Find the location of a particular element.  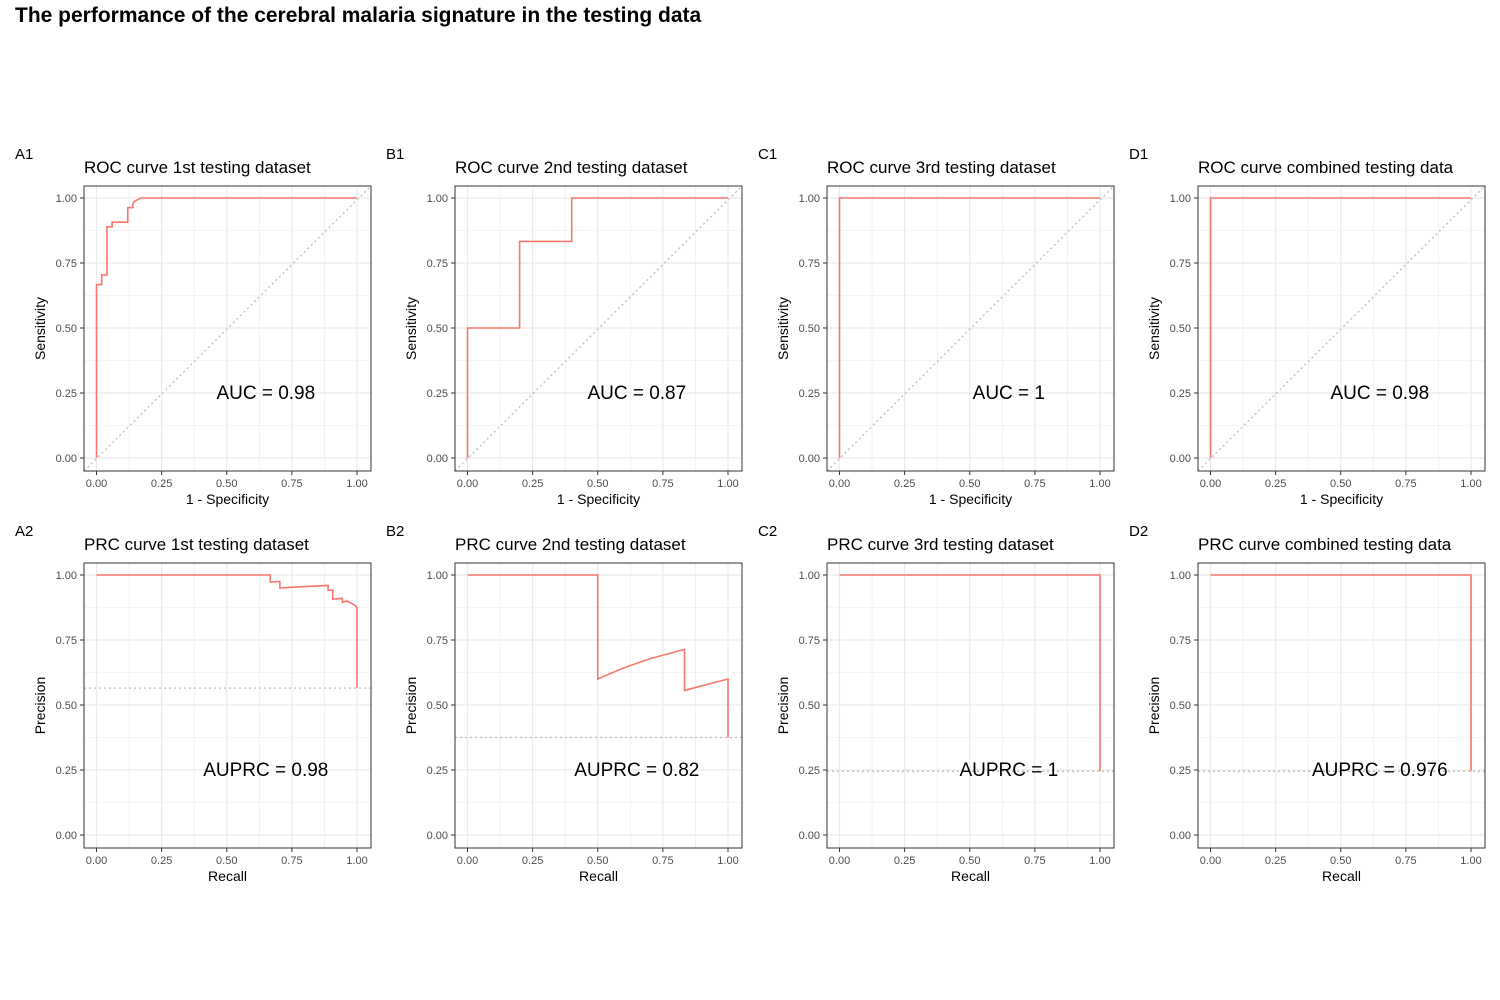

panel-tag: A2 is located at coordinates (24, 531).